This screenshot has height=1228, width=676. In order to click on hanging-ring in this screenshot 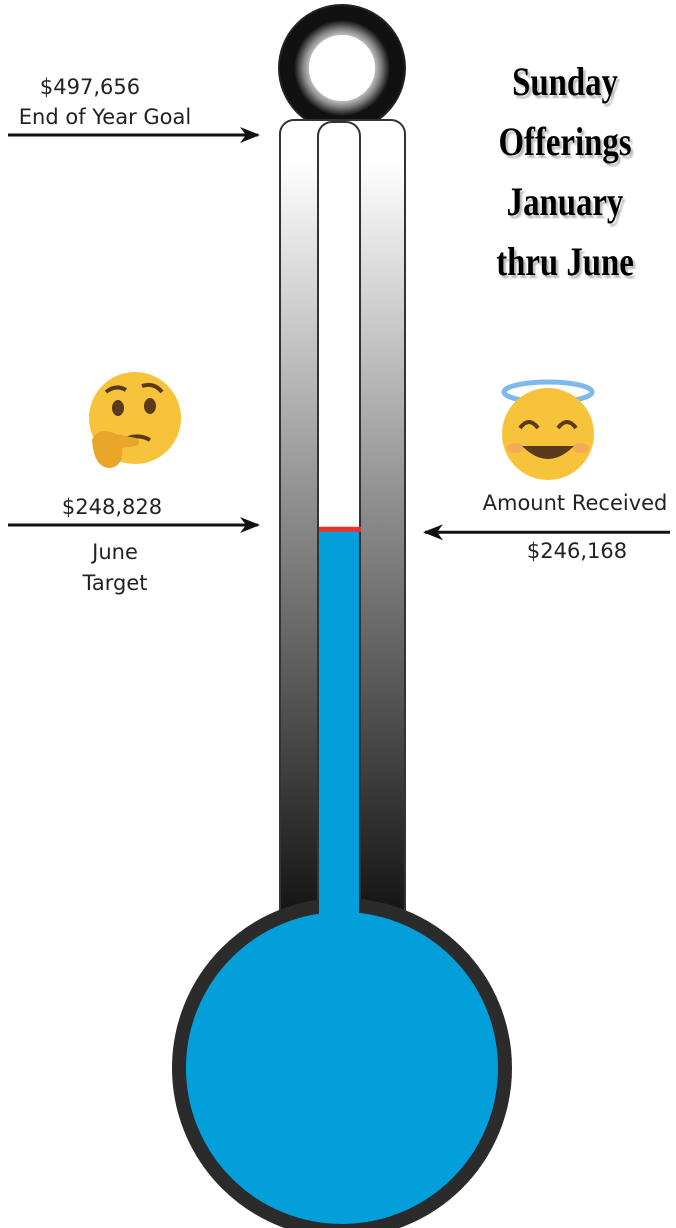, I will do `click(342, 68)`.